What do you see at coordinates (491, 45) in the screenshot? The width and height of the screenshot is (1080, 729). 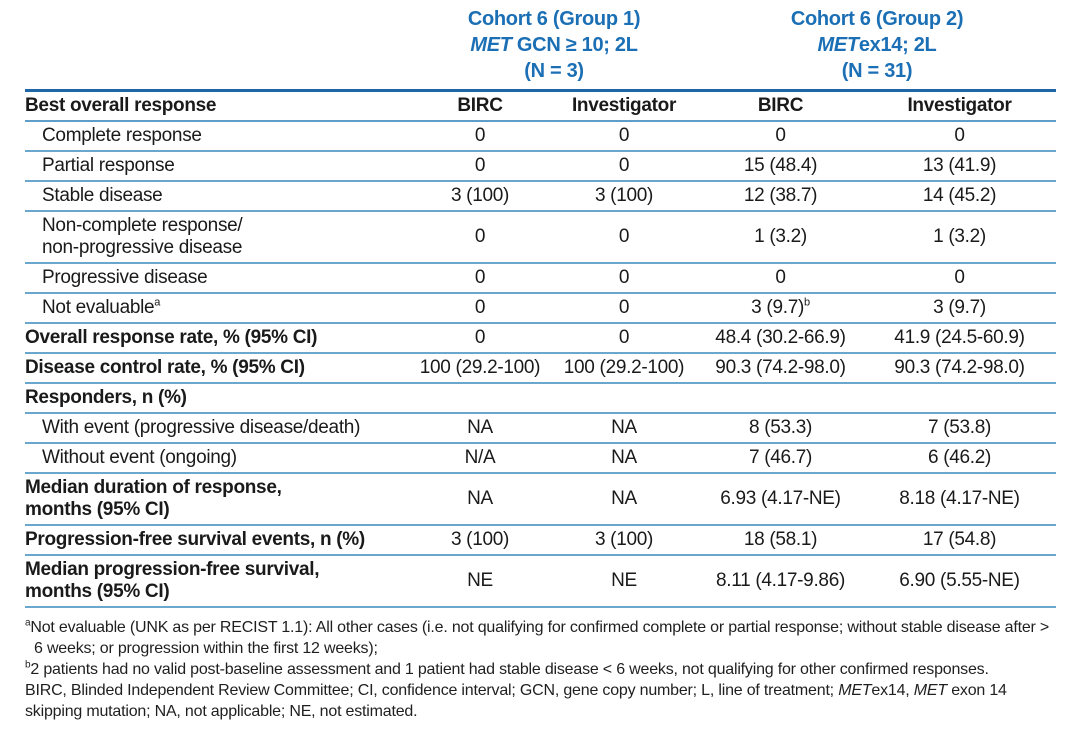 I see `group1-gene: MET` at bounding box center [491, 45].